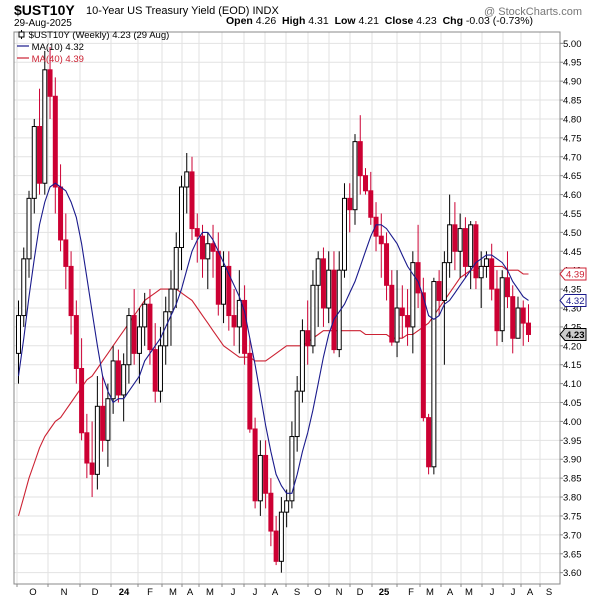  Describe the element at coordinates (572, 384) in the screenshot. I see `y-tick-label: 4.10` at that location.